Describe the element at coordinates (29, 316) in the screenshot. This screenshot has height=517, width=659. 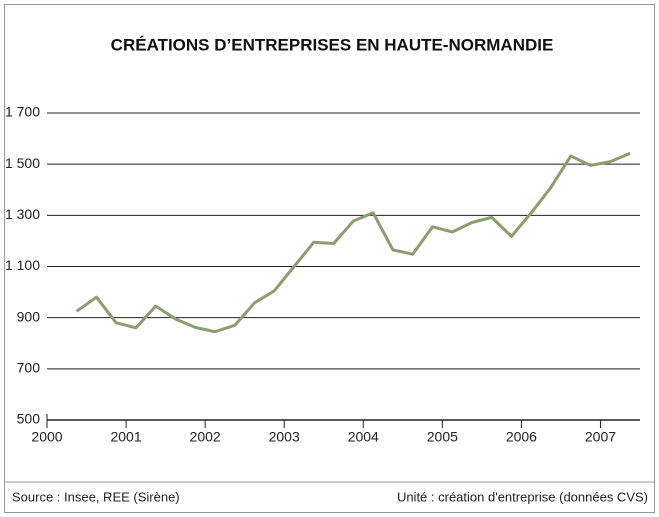
I see `y-tick-label: 900` at that location.